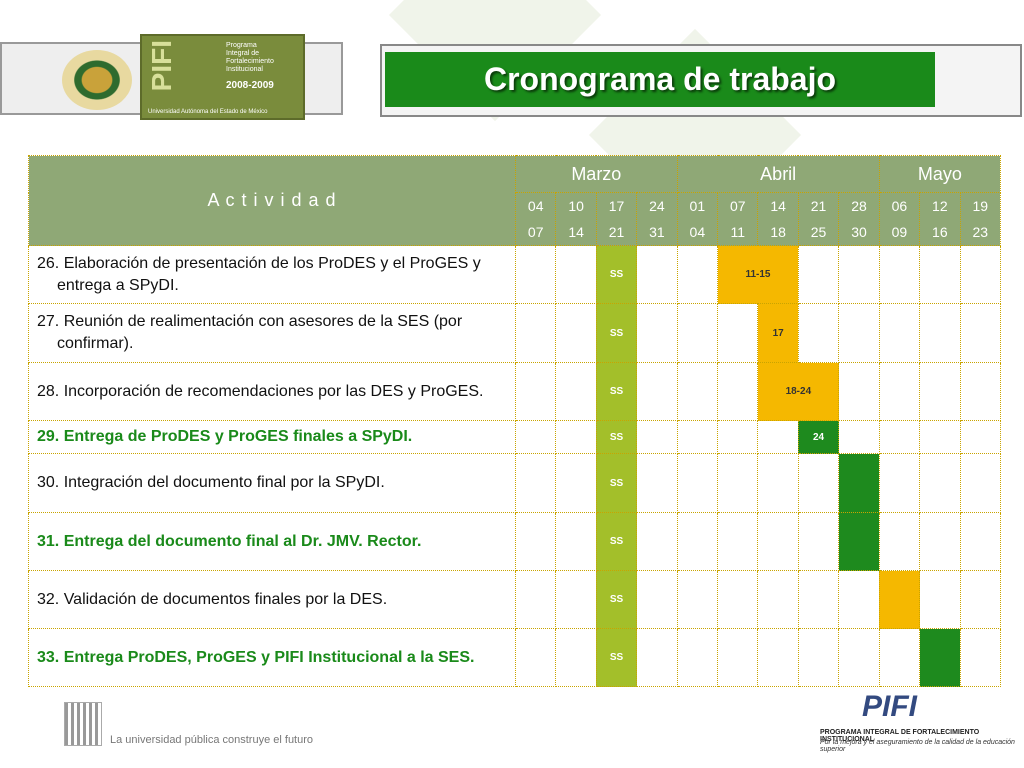 The image size is (1024, 768). Describe the element at coordinates (244, 69) in the screenshot. I see `line: Institucional` at that location.